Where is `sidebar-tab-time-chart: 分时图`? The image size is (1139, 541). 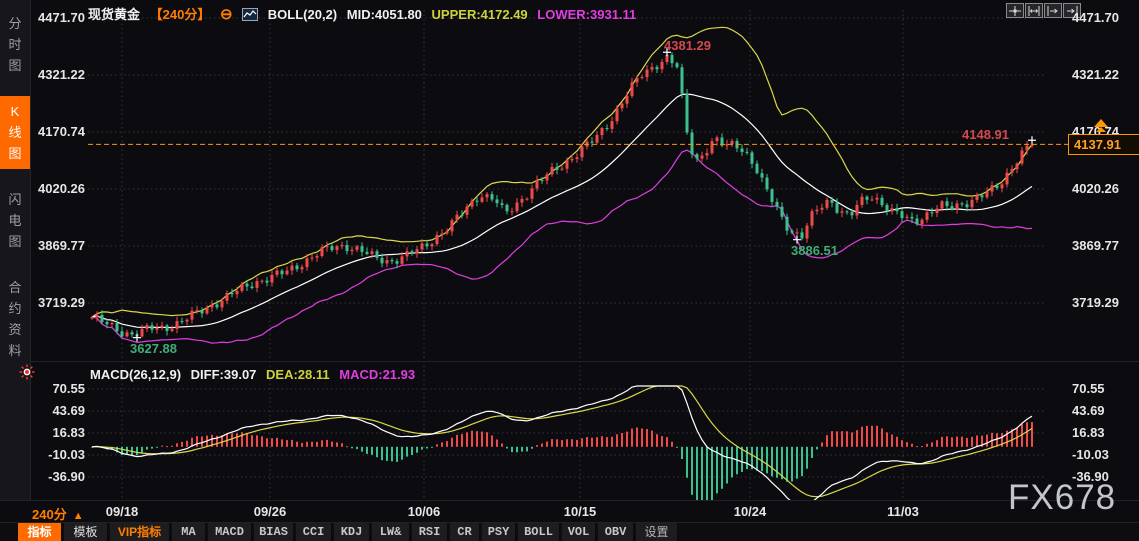
sidebar-tab-time-chart: 分时图 is located at coordinates (15, 44).